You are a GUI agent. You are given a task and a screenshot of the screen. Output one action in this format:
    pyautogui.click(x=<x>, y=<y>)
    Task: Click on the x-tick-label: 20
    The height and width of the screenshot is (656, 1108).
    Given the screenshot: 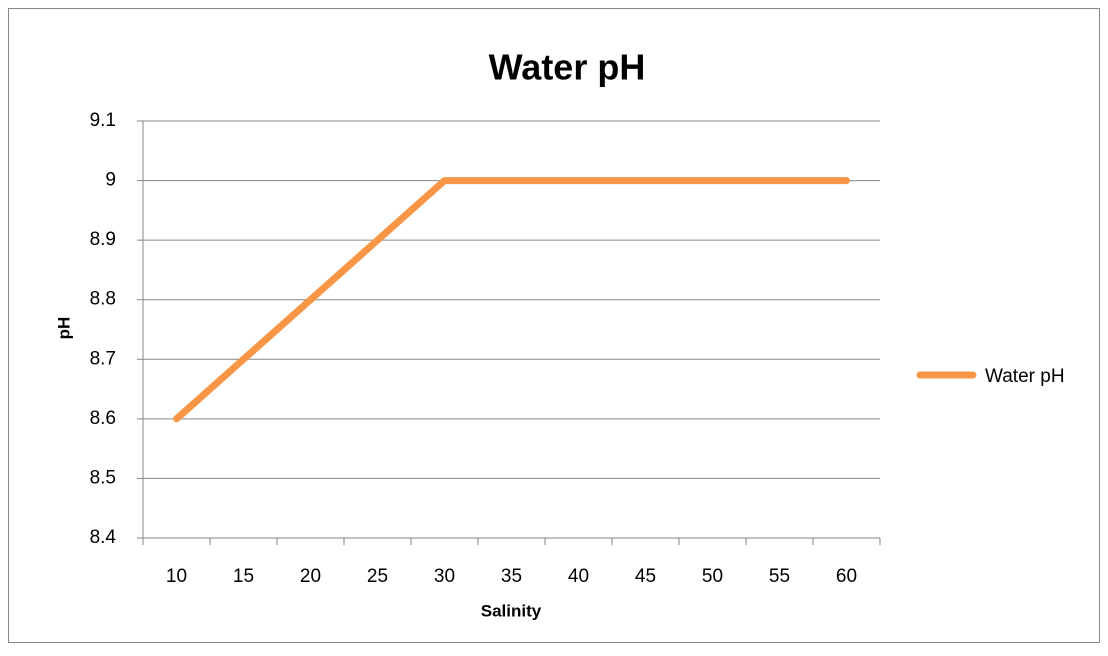 What is the action you would take?
    pyautogui.click(x=310, y=576)
    